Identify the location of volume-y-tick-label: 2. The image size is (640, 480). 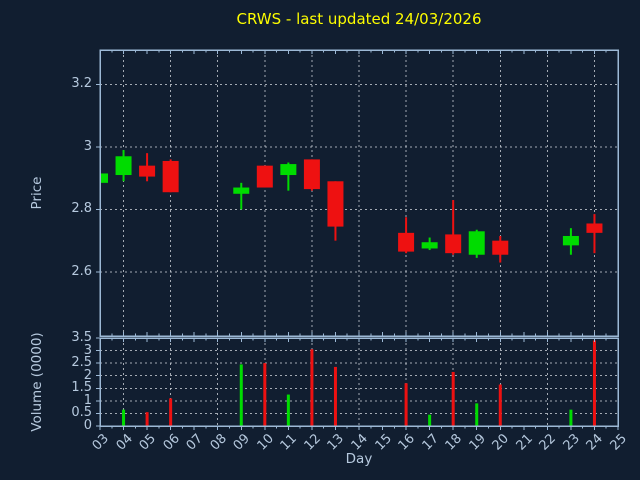
(87, 375).